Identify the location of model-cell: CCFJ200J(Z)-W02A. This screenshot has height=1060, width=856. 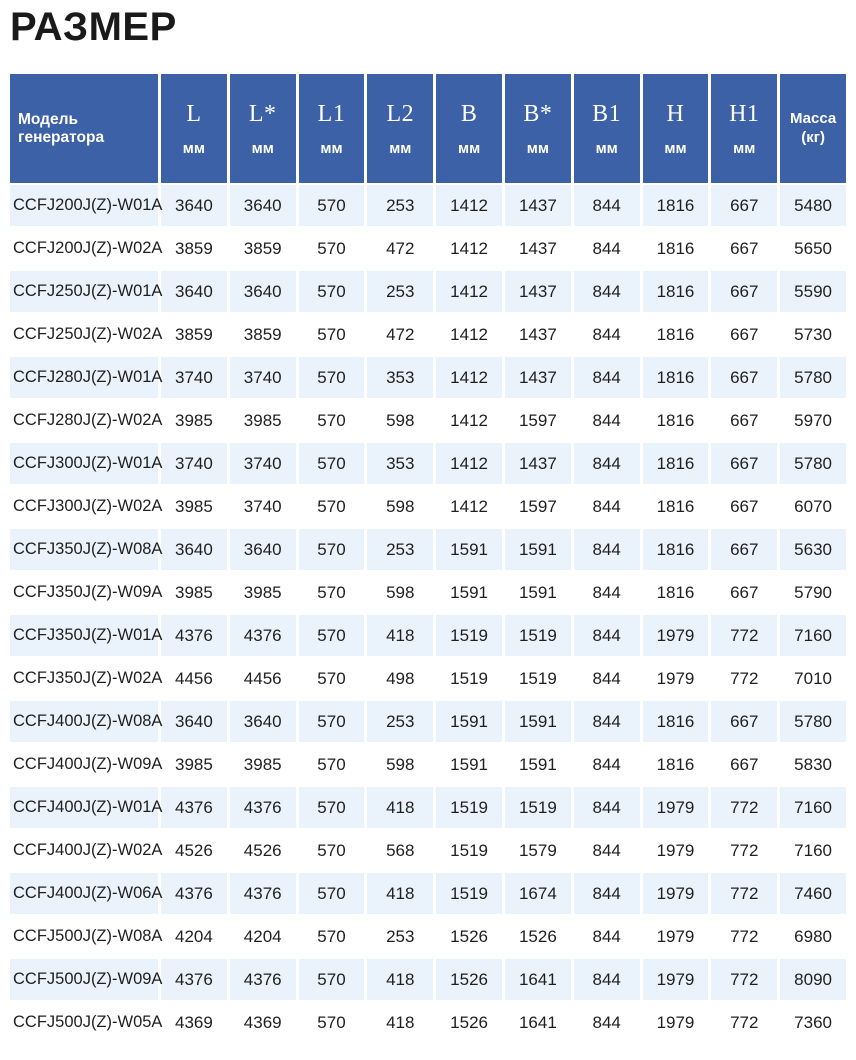
(86, 248).